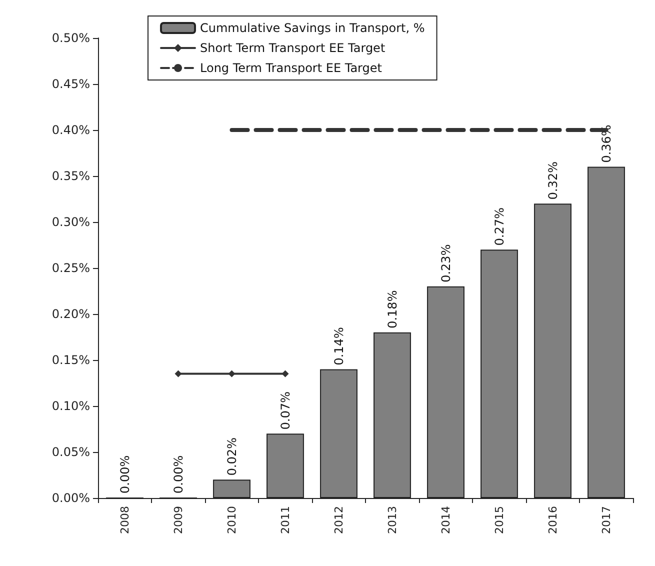  Describe the element at coordinates (339, 346) in the screenshot. I see `data-label: 0.14%` at that location.